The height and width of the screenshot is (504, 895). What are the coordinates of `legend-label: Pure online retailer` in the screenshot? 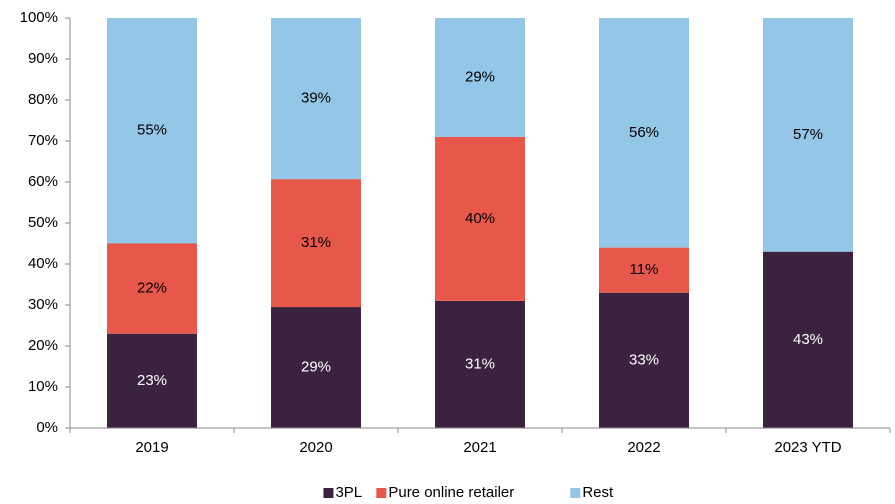 It's located at (451, 492).